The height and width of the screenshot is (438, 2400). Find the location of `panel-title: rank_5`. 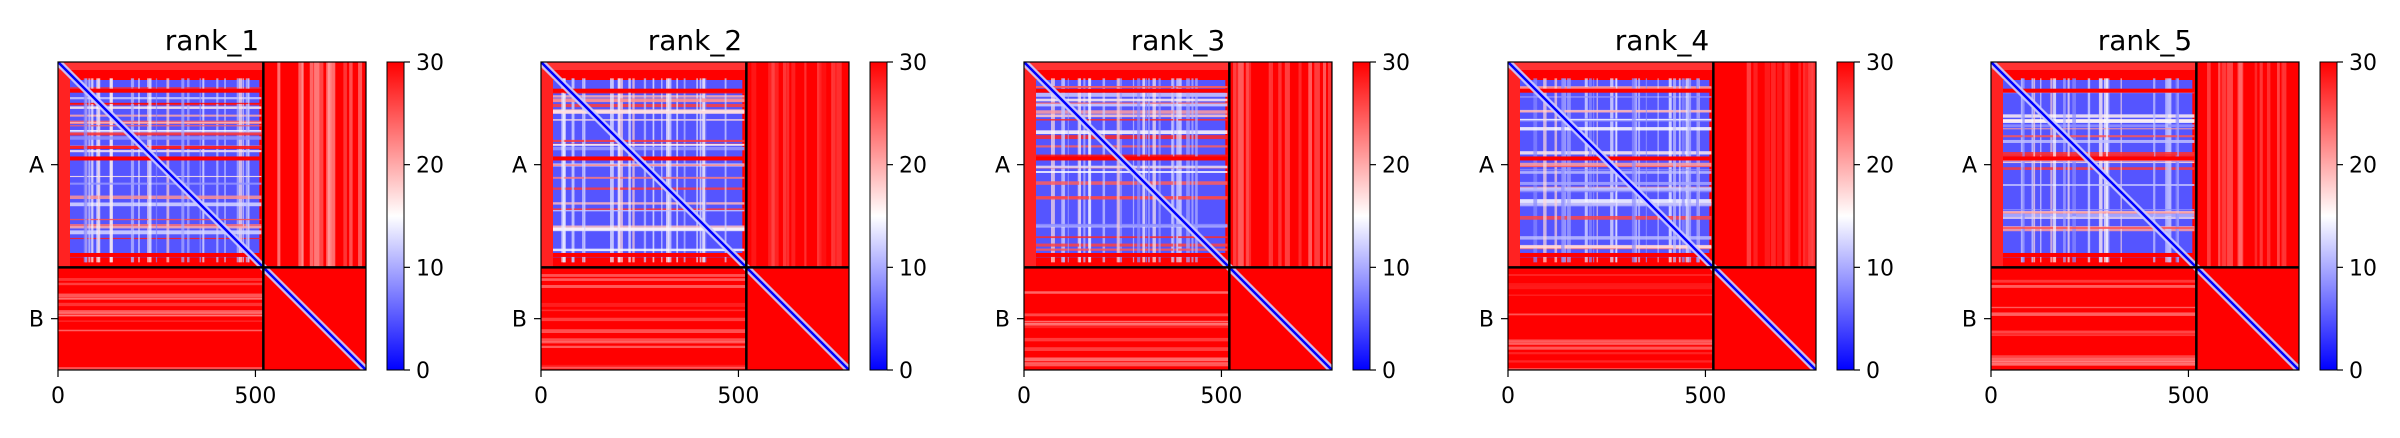

panel-title: rank_5 is located at coordinates (2145, 40).